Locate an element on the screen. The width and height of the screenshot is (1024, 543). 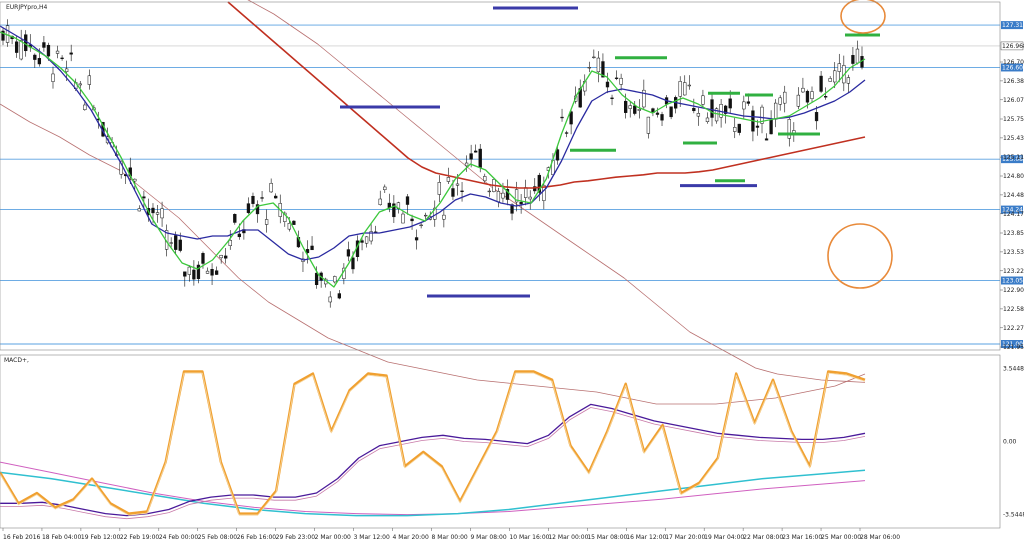
x-tick-label: 2 Mar 00:00 is located at coordinates (333, 537).